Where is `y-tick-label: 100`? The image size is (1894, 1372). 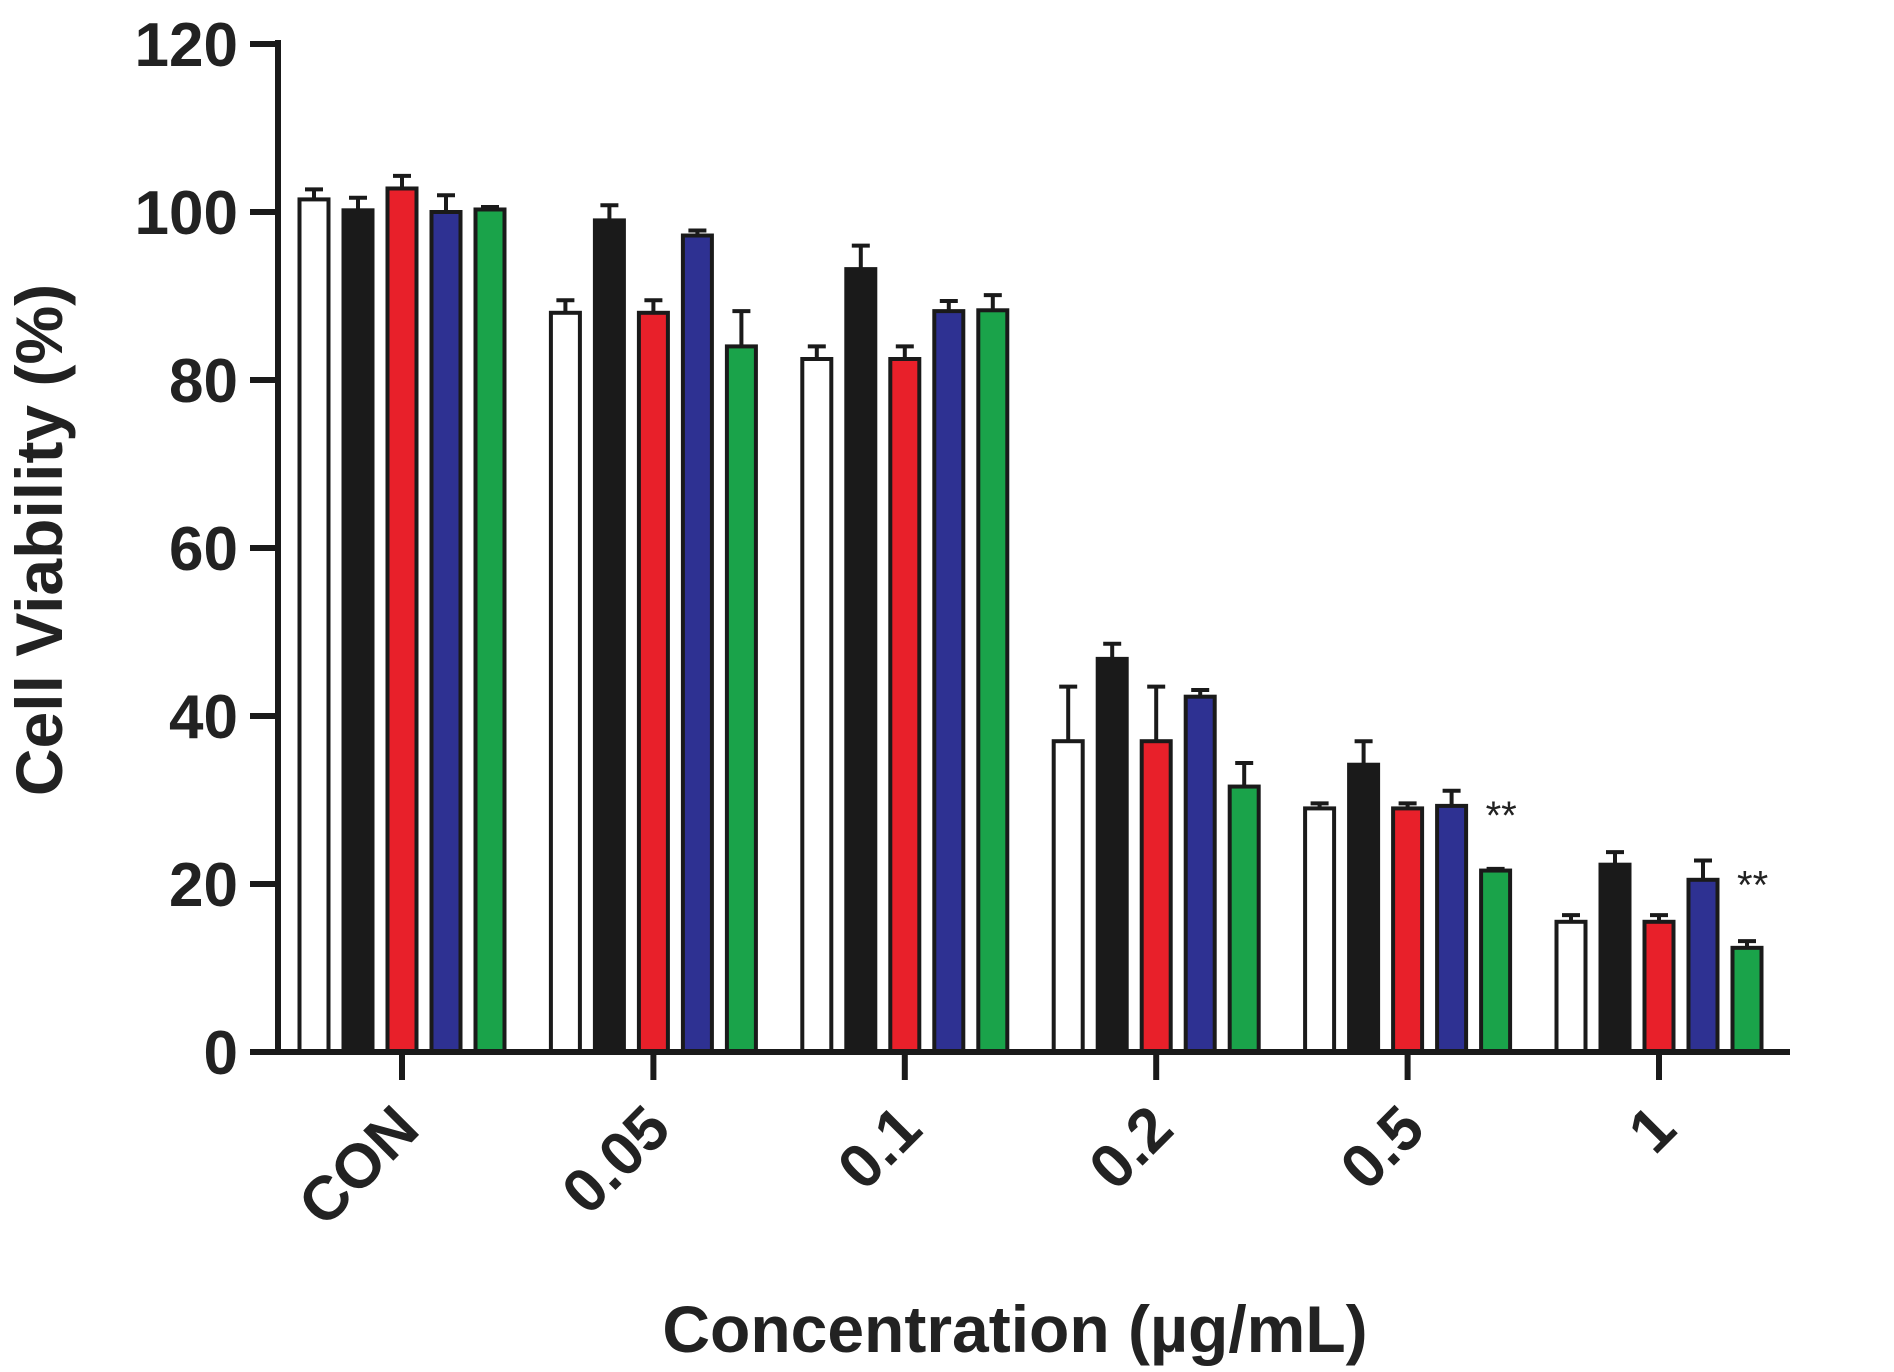 y-tick-label: 100 is located at coordinates (186, 213).